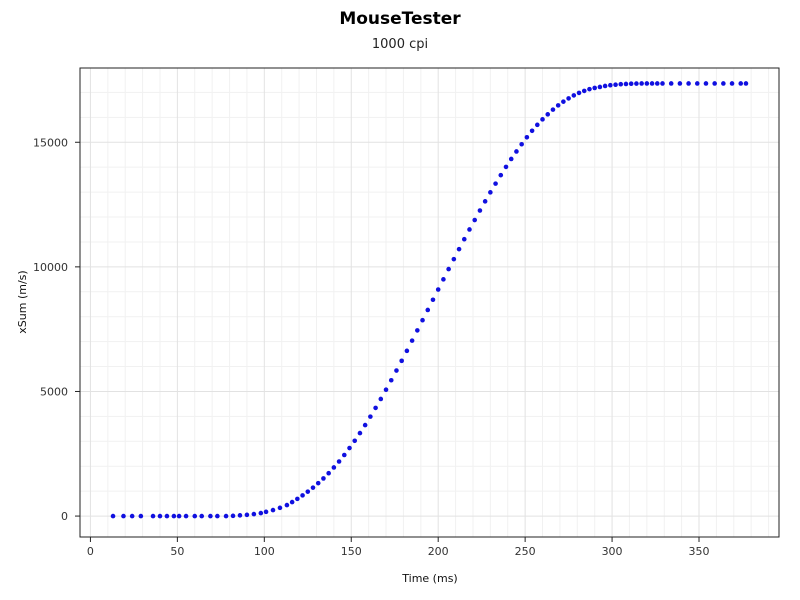 The height and width of the screenshot is (600, 800). Describe the element at coordinates (54, 391) in the screenshot. I see `y-tick-label: 5000` at that location.